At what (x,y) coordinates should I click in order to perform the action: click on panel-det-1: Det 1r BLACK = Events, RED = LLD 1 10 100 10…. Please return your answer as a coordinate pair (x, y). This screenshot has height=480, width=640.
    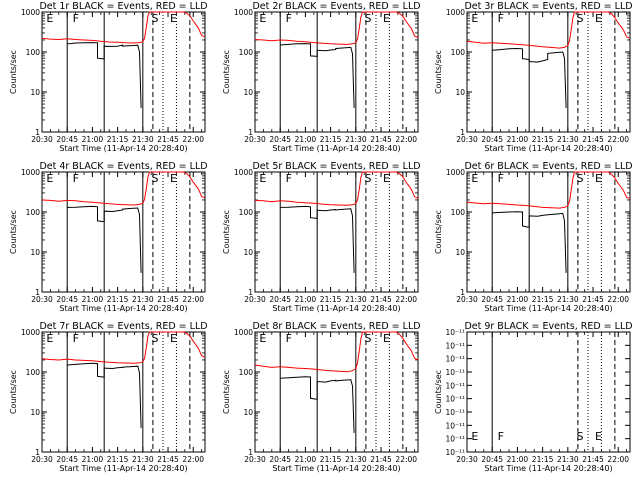
    Looking at the image, I should click on (108, 77).